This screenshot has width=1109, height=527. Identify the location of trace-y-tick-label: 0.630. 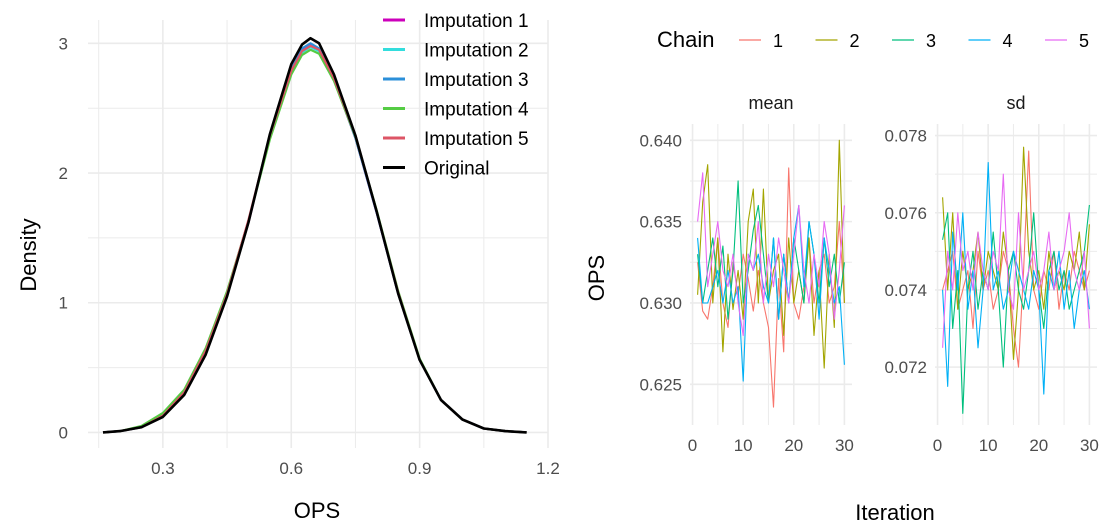
(660, 303).